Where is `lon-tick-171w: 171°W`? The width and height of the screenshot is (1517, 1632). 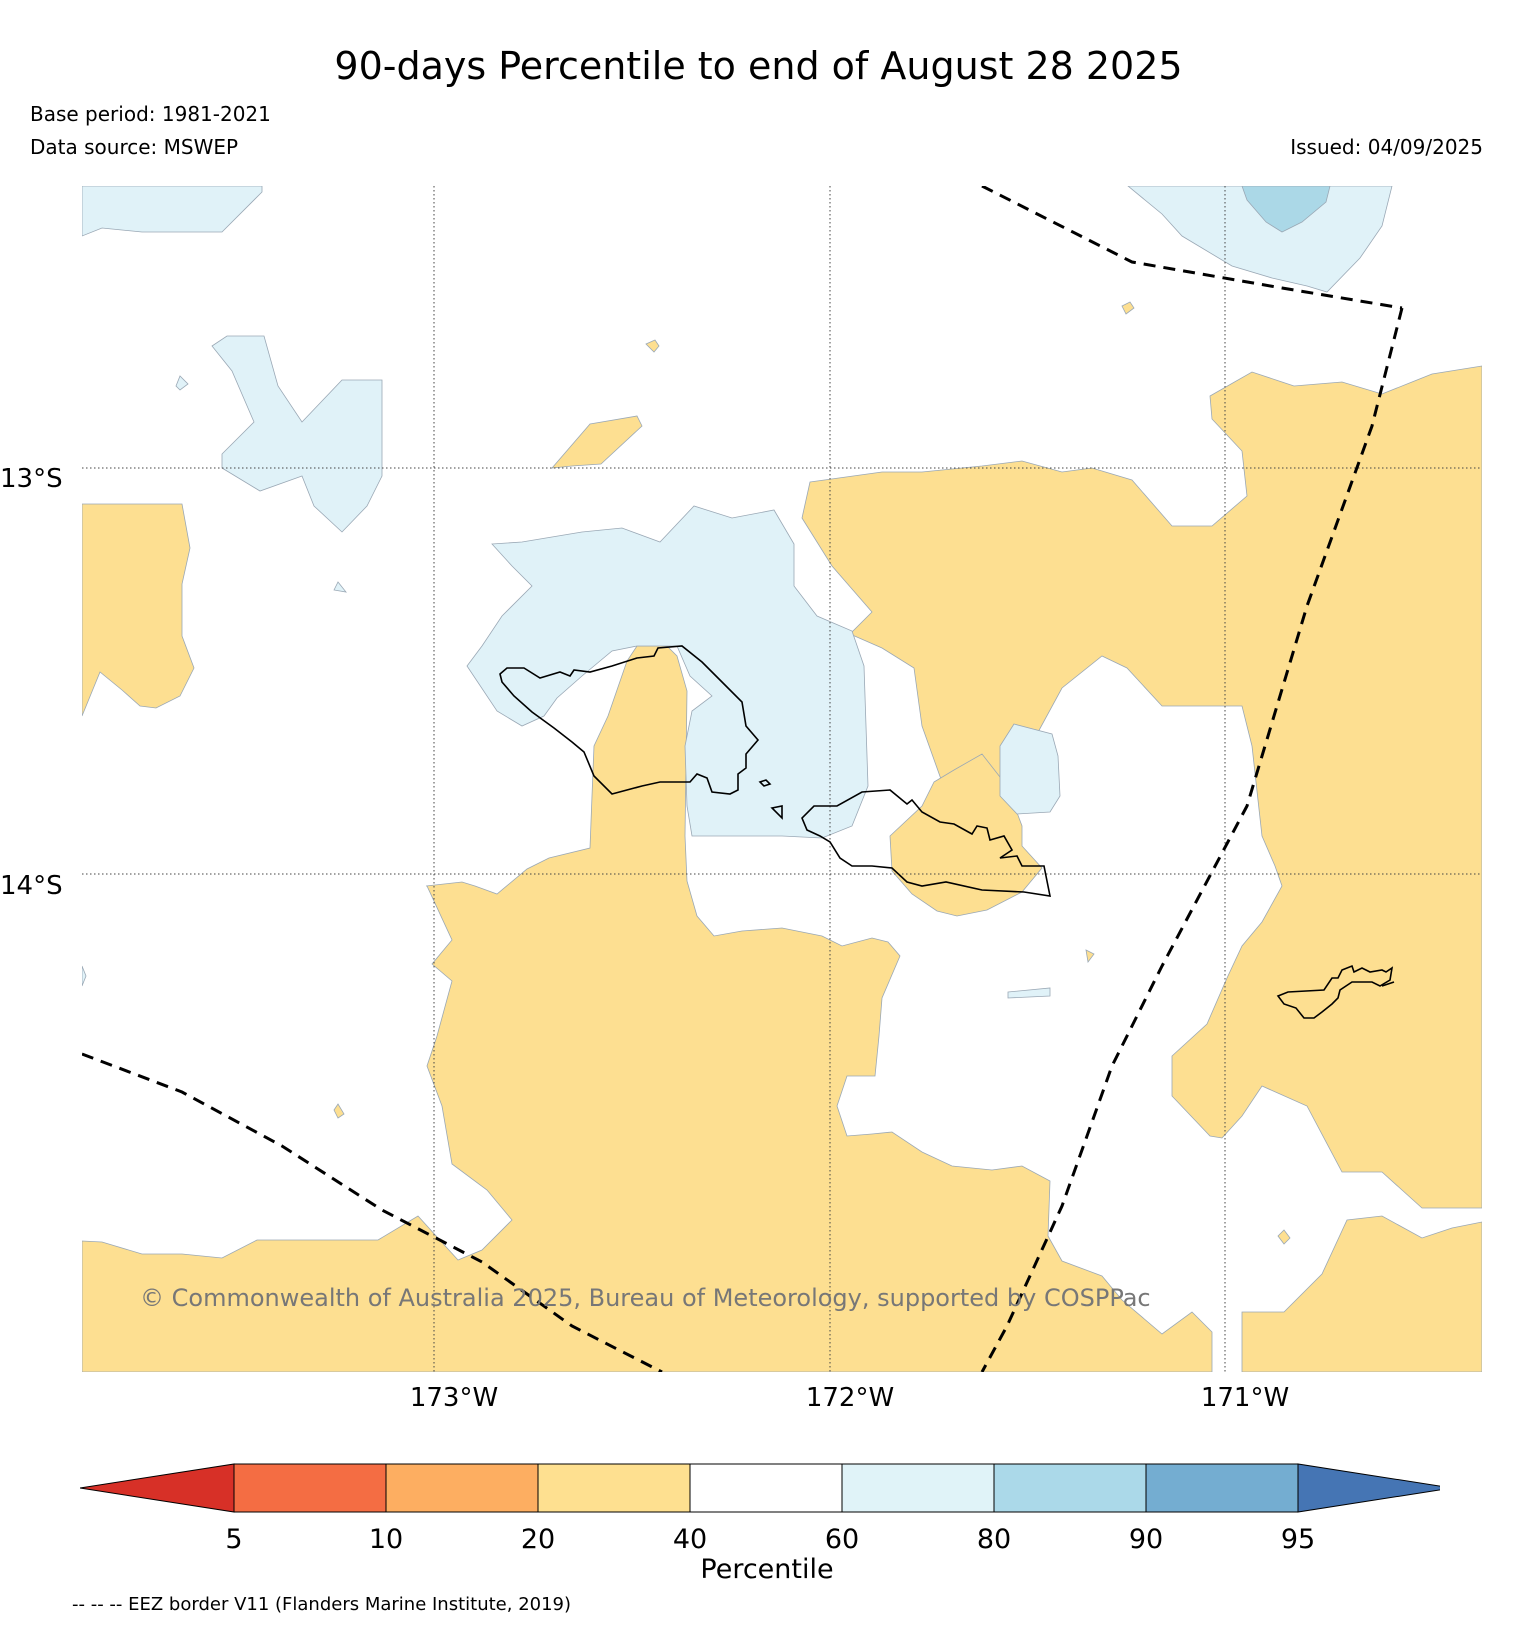 lon-tick-171w: 171°W is located at coordinates (1245, 1398).